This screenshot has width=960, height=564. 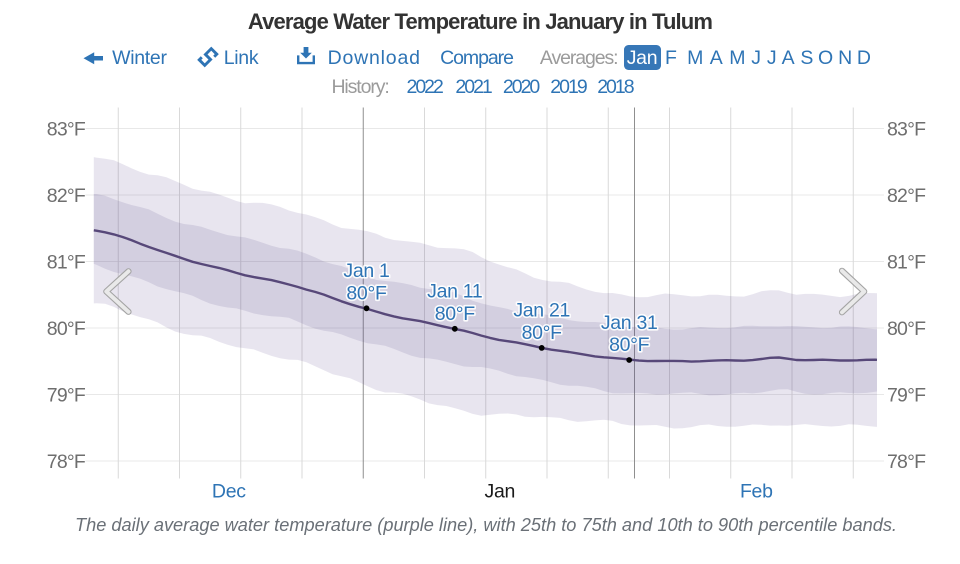 I want to click on svg-text: Jan 11, so click(x=454, y=292).